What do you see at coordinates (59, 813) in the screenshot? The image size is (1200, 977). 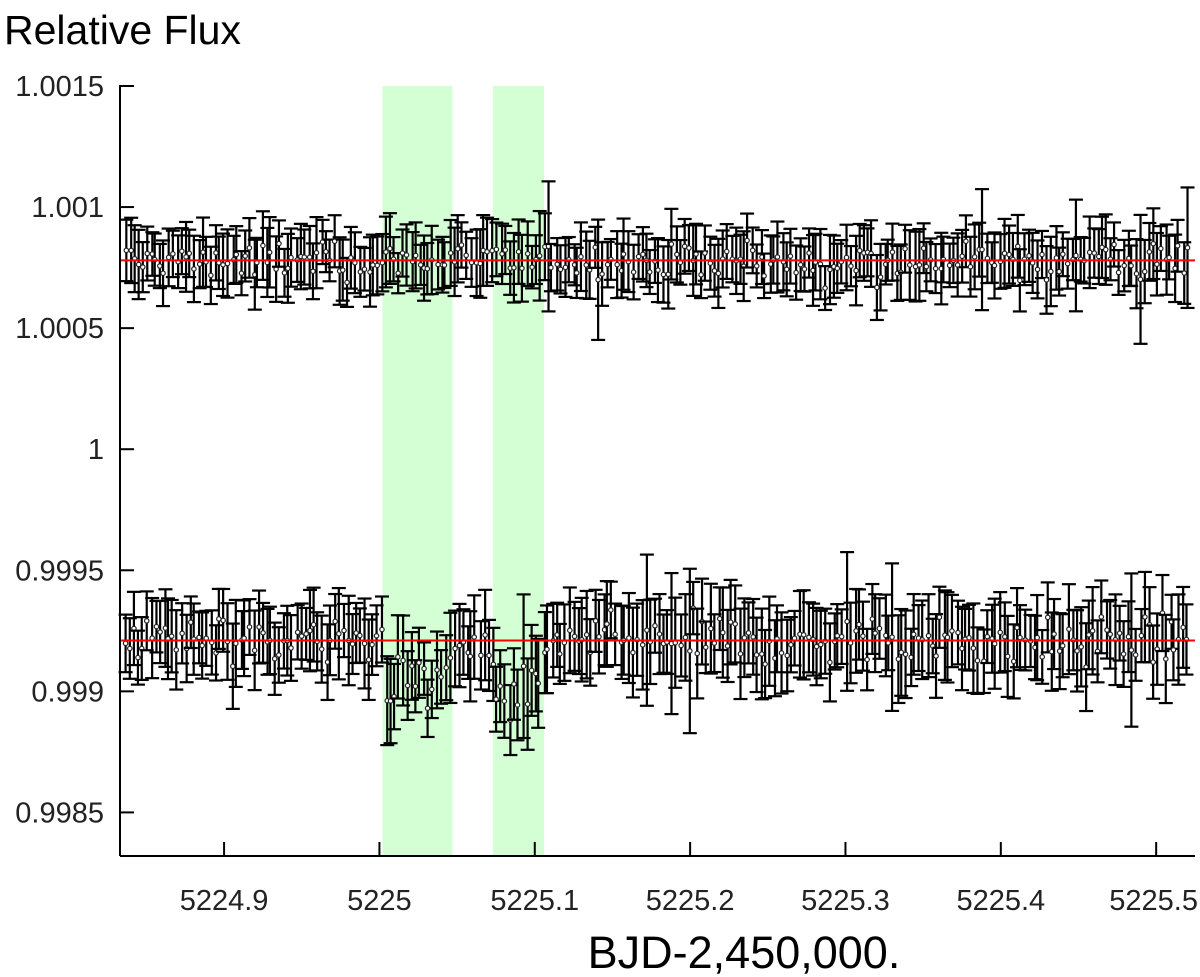 I see `y-tick-label: 0.9985` at bounding box center [59, 813].